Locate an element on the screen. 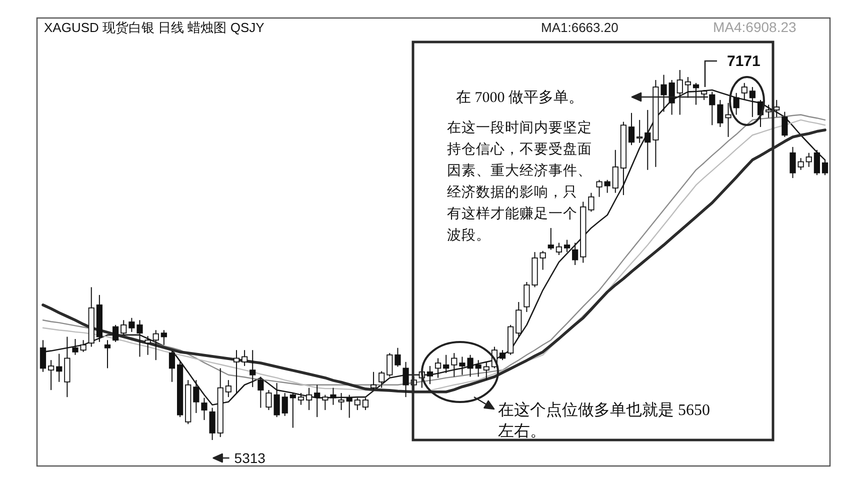 The height and width of the screenshot is (488, 867). title: XAGUSD 现货白银 日线 蜡烛图 QSJY is located at coordinates (154, 27).